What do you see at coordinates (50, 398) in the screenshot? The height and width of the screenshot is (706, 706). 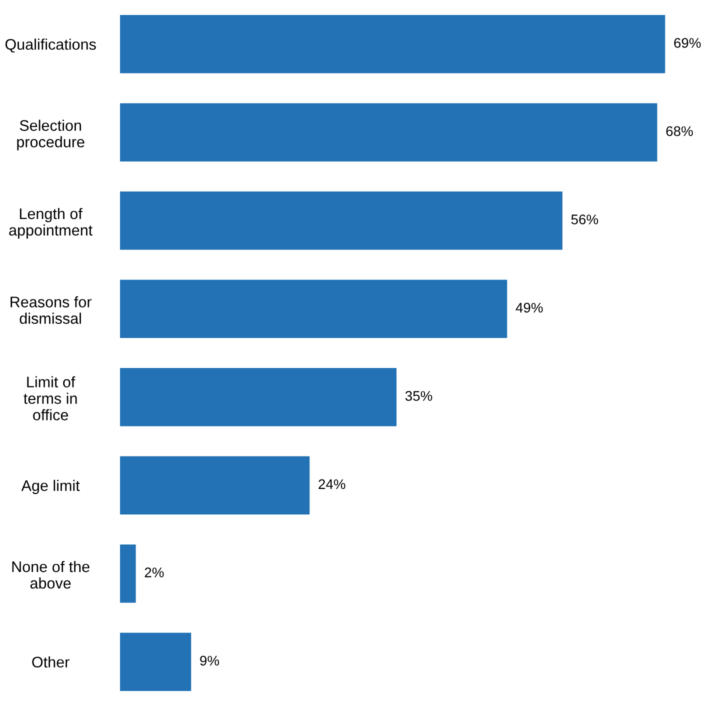 I see `y-tick-label: Limit of terms in office` at bounding box center [50, 398].